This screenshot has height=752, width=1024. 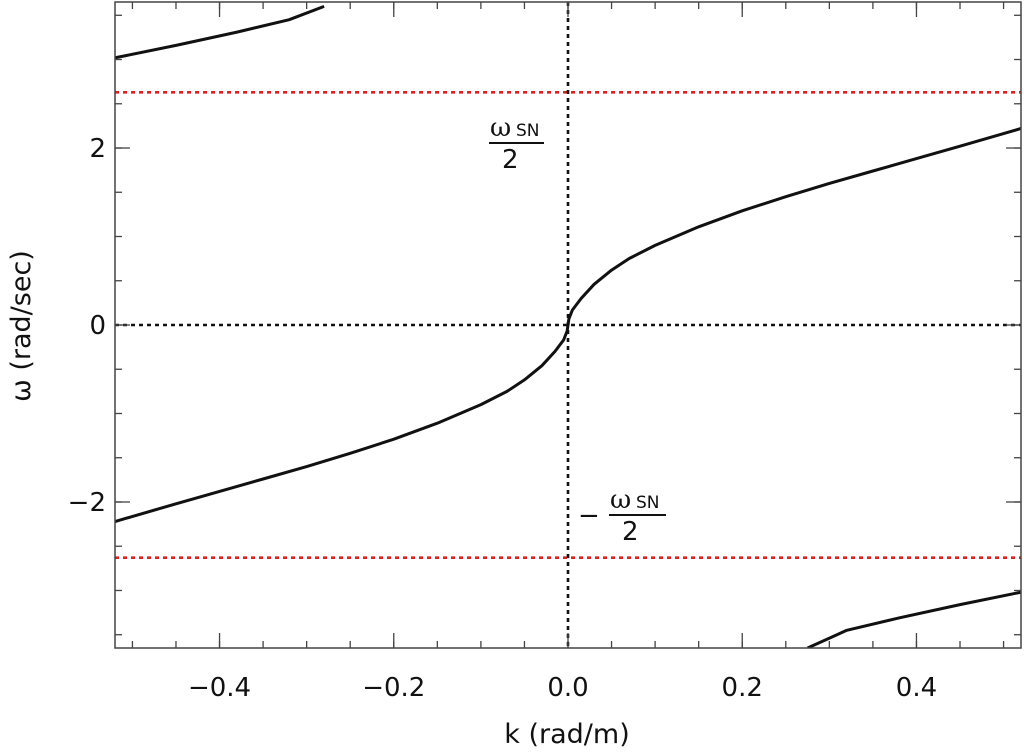 I want to click on x-tick-label: −0.4, so click(x=219, y=688).